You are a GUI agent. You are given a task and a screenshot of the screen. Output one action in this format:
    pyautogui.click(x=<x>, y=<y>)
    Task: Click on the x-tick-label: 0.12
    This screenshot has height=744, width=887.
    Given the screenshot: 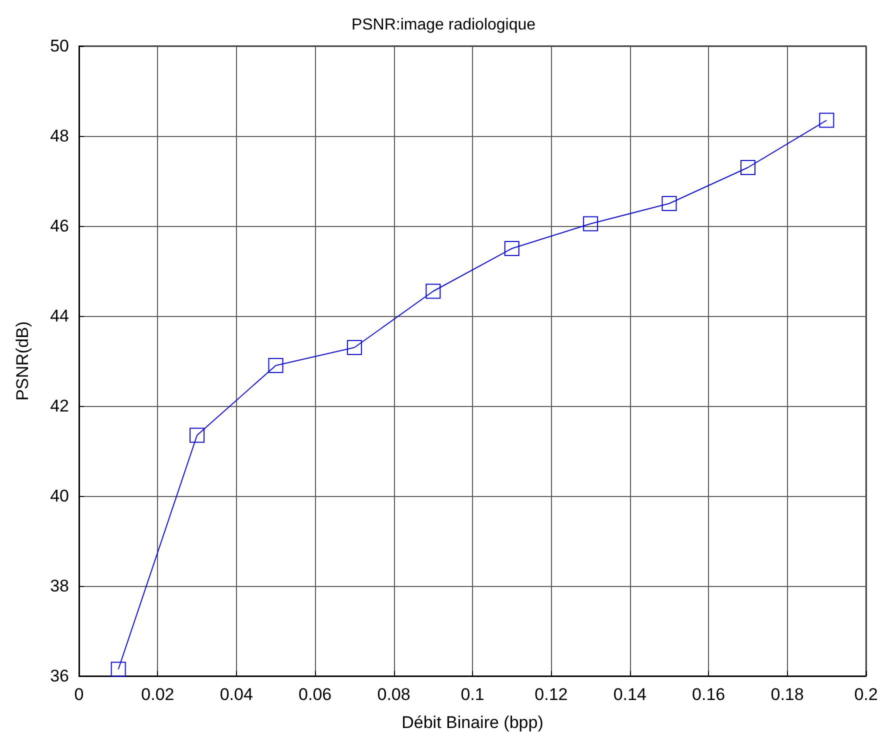 What is the action you would take?
    pyautogui.click(x=551, y=694)
    